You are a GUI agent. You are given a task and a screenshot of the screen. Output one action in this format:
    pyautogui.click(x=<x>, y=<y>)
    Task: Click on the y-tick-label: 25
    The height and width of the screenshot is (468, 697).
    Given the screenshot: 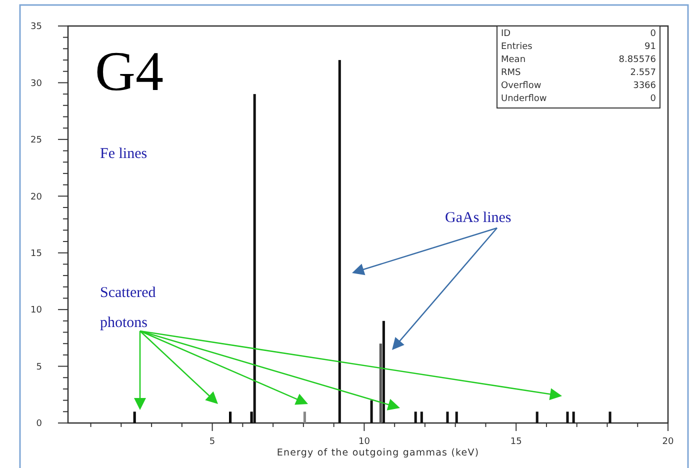 What is the action you would take?
    pyautogui.click(x=36, y=141)
    